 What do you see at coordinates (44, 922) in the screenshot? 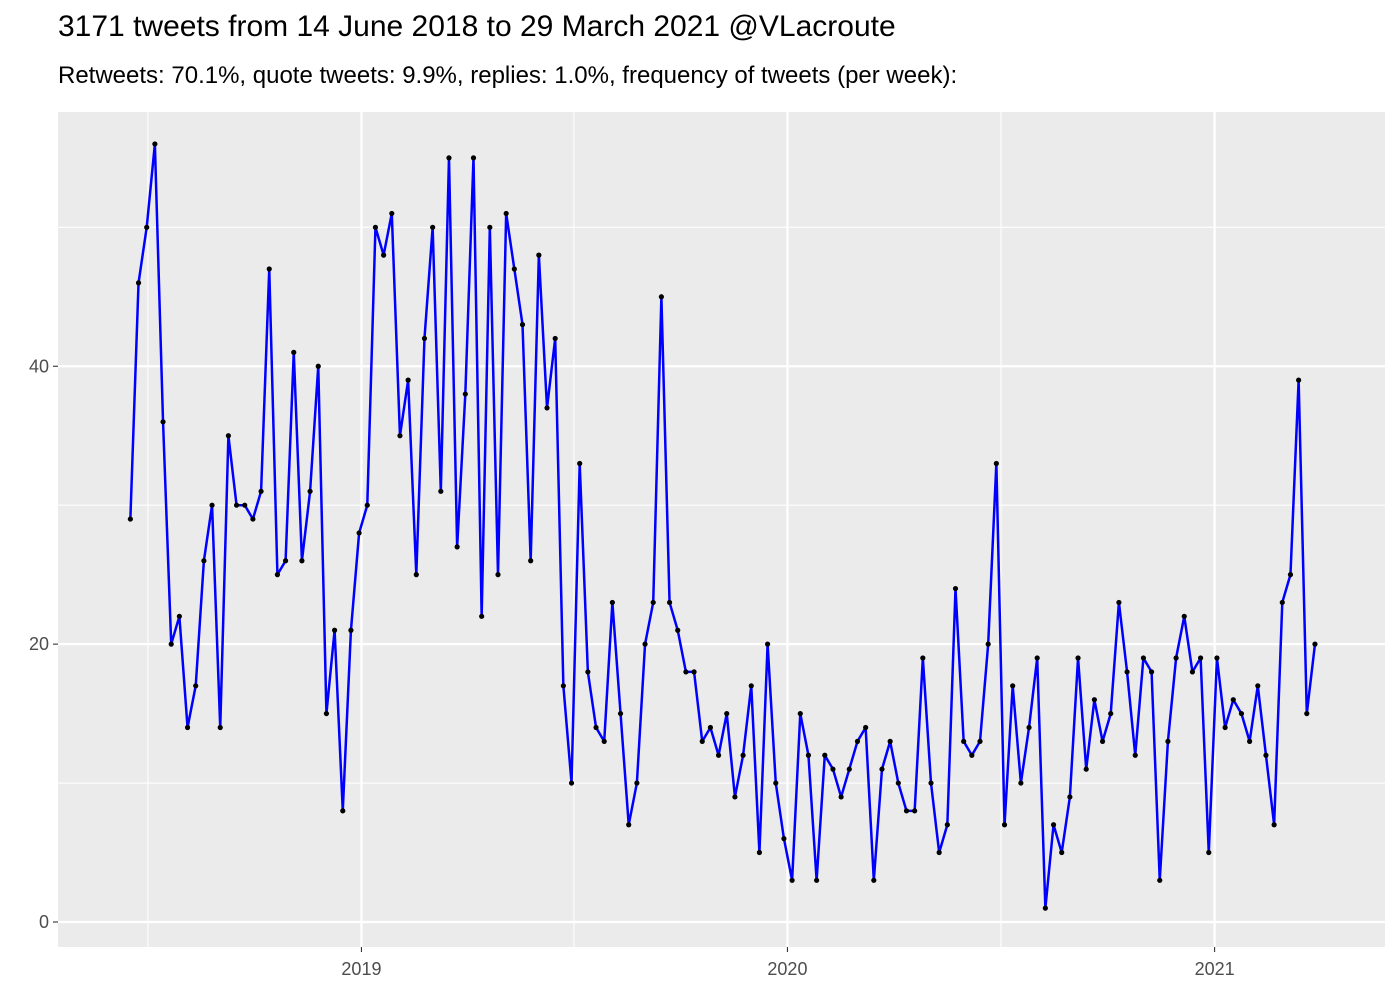
I see `y-tick-label: 0` at bounding box center [44, 922].